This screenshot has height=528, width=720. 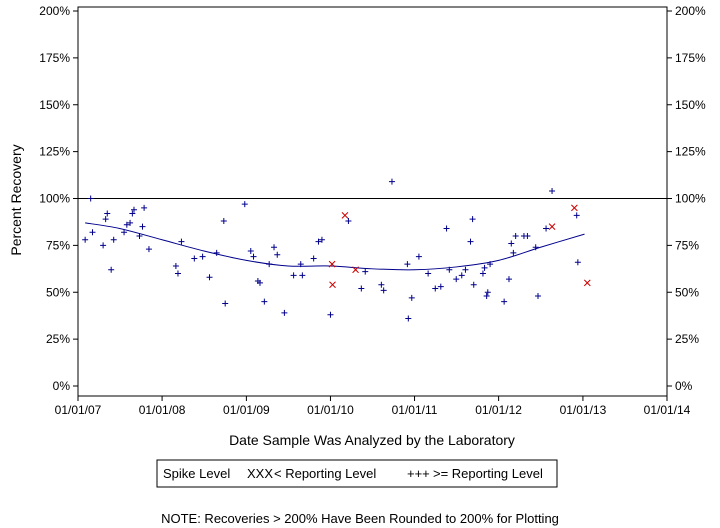 What do you see at coordinates (325, 473) in the screenshot?
I see `legend-label-below: < Reporting Level` at bounding box center [325, 473].